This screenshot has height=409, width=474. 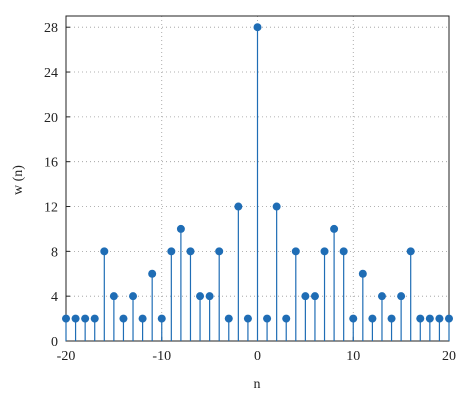 What do you see at coordinates (257, 384) in the screenshot?
I see `x-axis-label: n` at bounding box center [257, 384].